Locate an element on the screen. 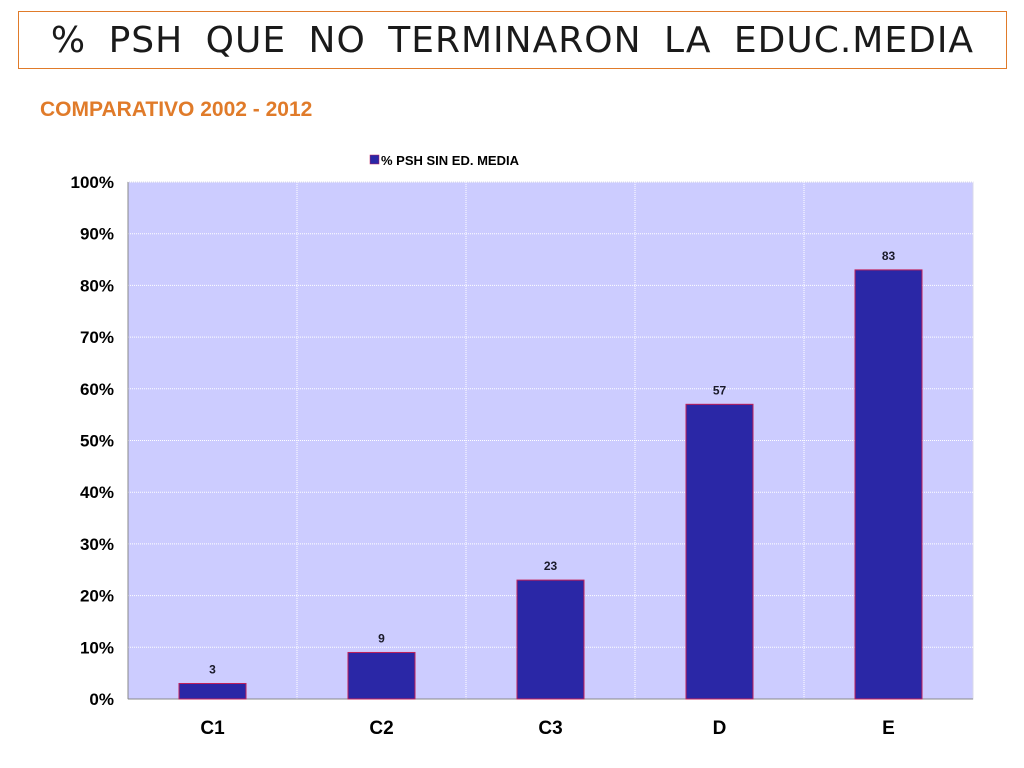 Image resolution: width=1024 pixels, height=768 pixels. page-title: % PSH QUE NO TERMINARON LA EDUC.MEDIA is located at coordinates (512, 40).